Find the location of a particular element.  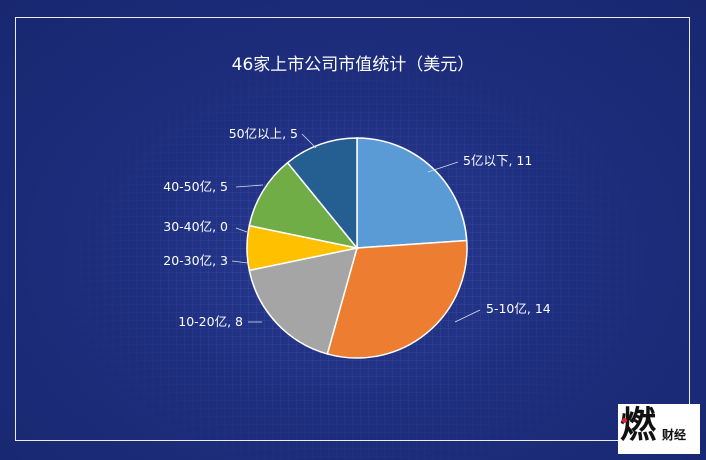

leader-lines is located at coordinates (356, 228).